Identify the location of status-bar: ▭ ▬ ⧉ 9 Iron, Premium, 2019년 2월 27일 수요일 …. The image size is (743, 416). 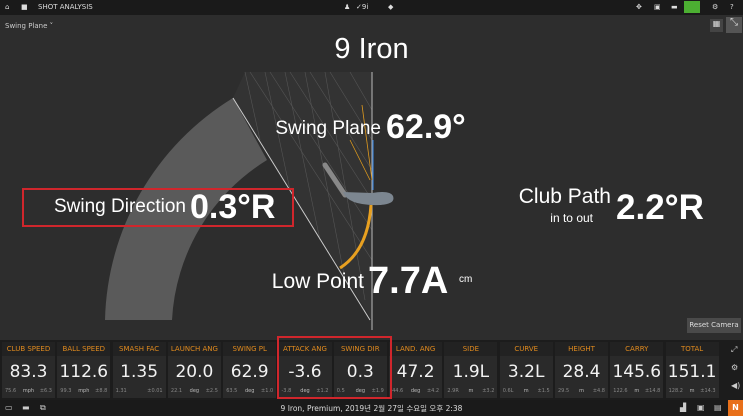
(371, 408).